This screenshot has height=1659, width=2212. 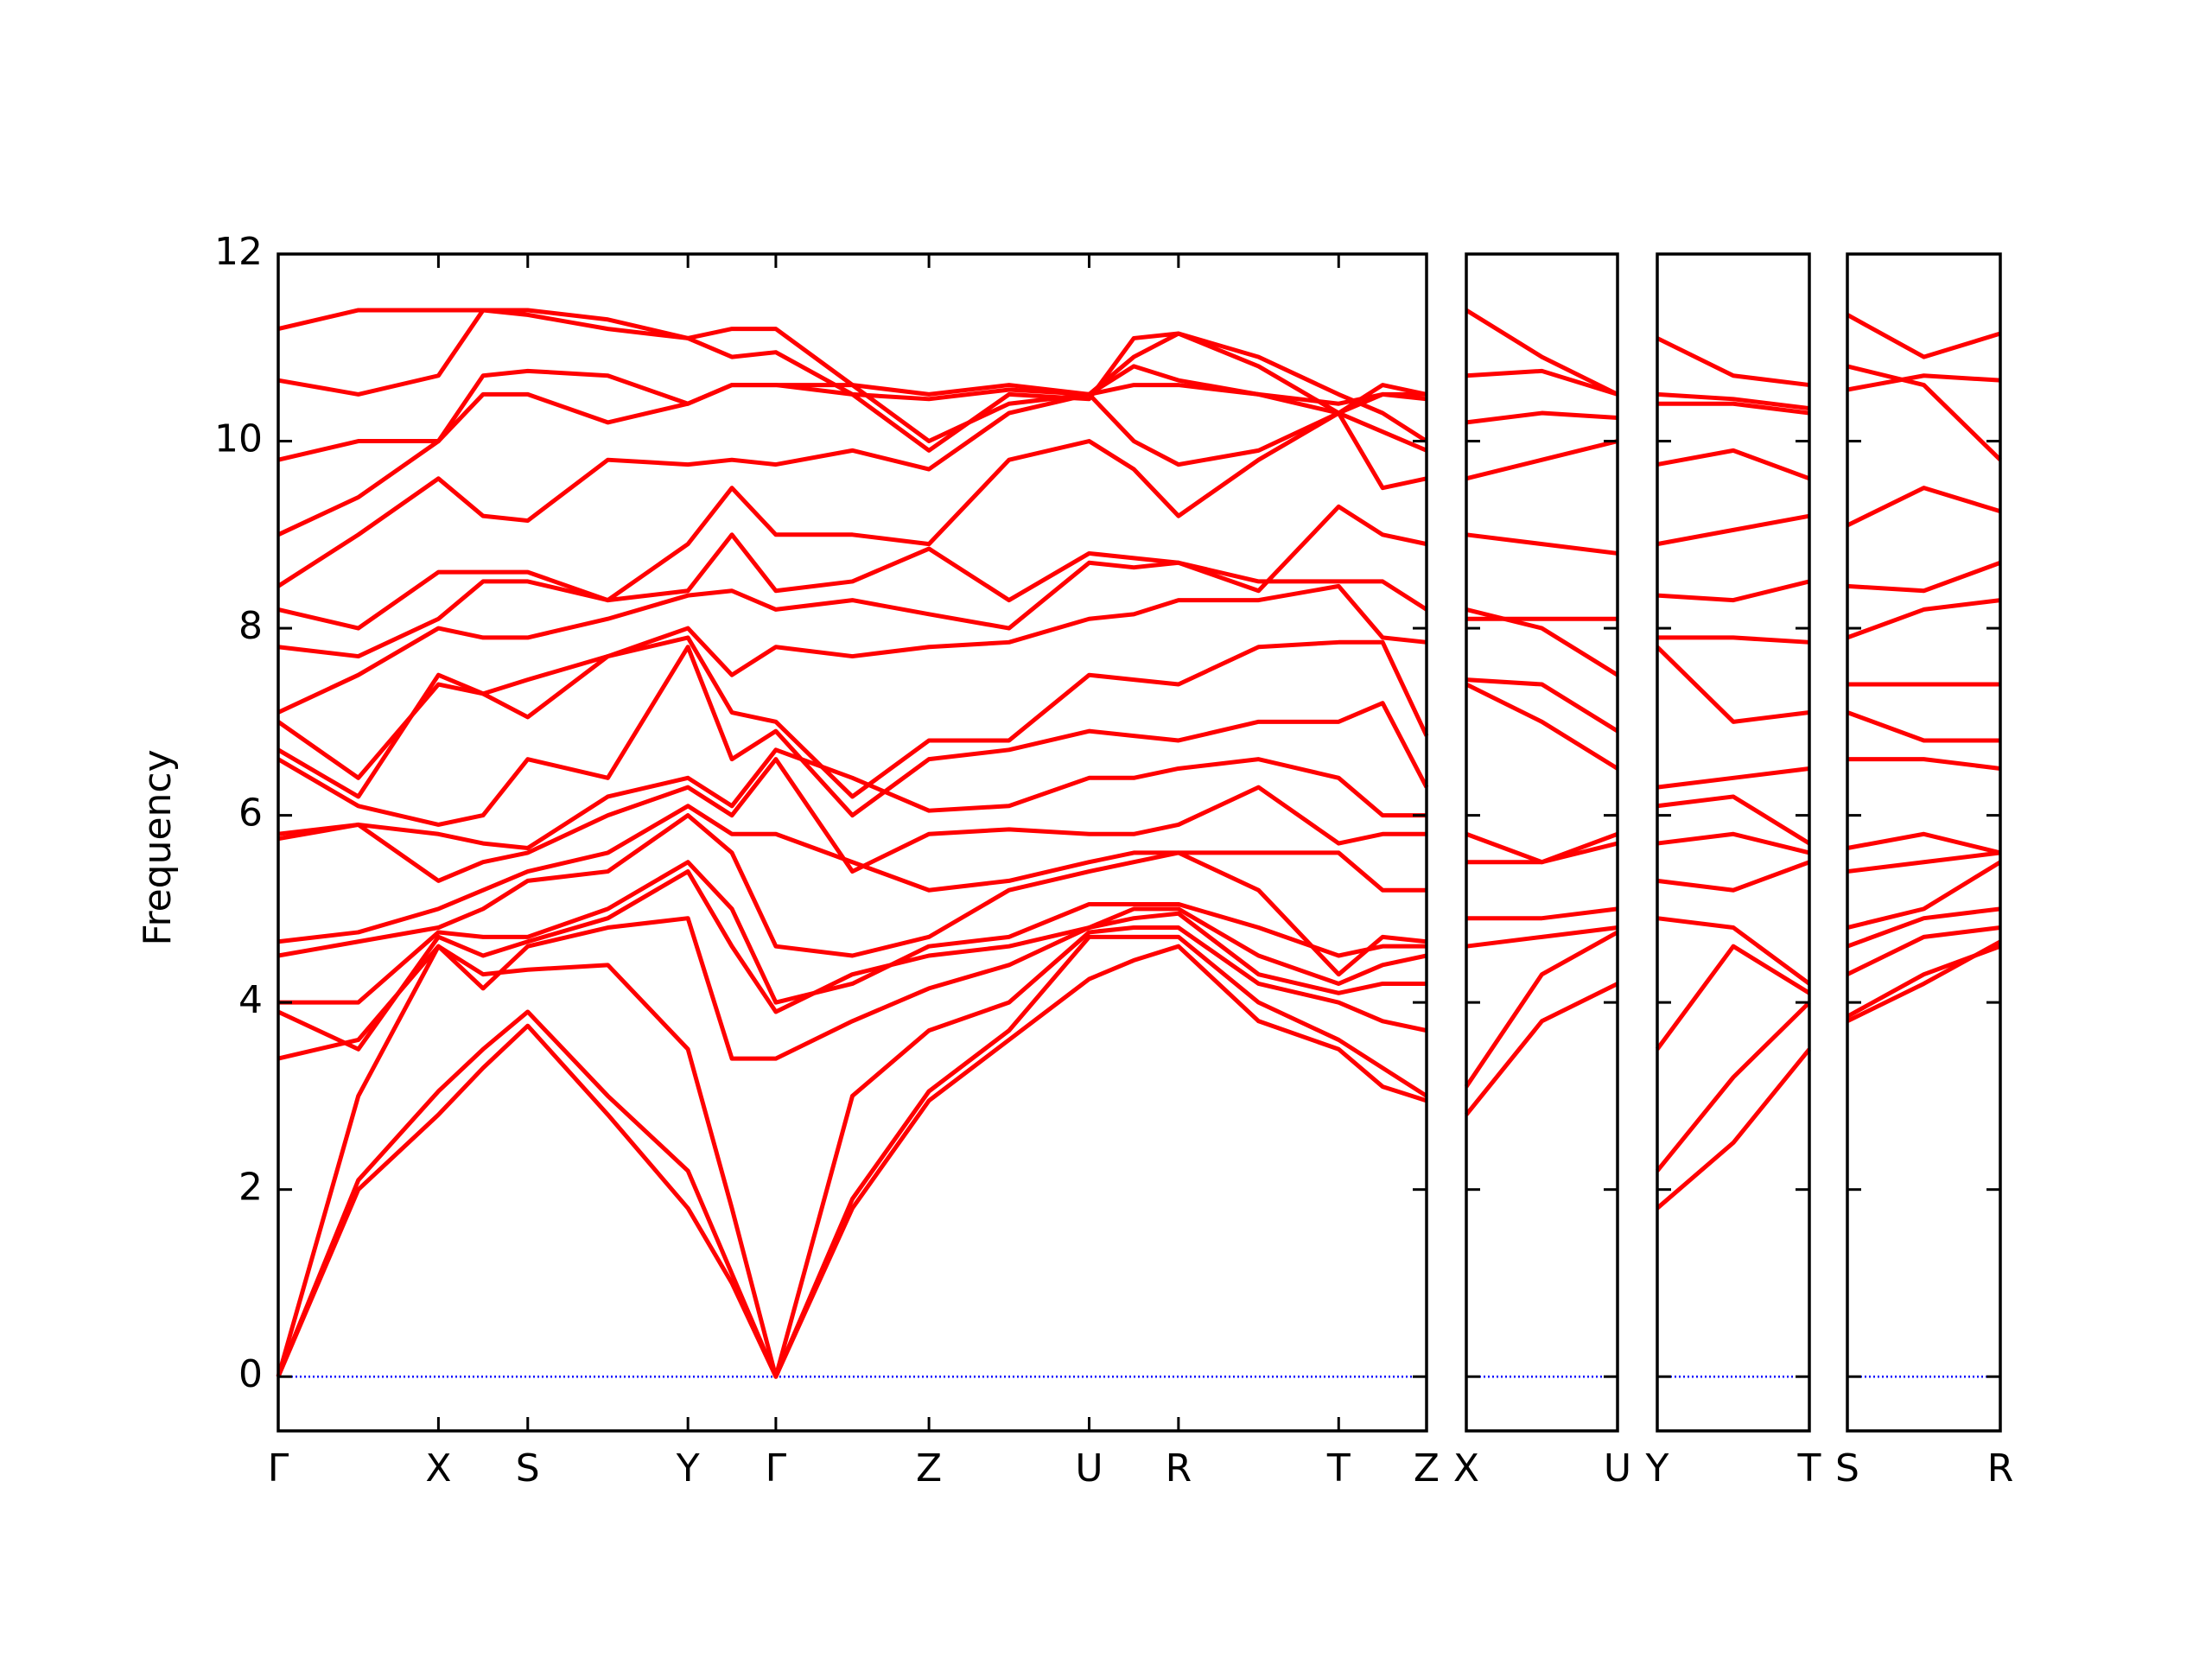 What do you see at coordinates (250, 1188) in the screenshot?
I see `y-tick-label: 2` at bounding box center [250, 1188].